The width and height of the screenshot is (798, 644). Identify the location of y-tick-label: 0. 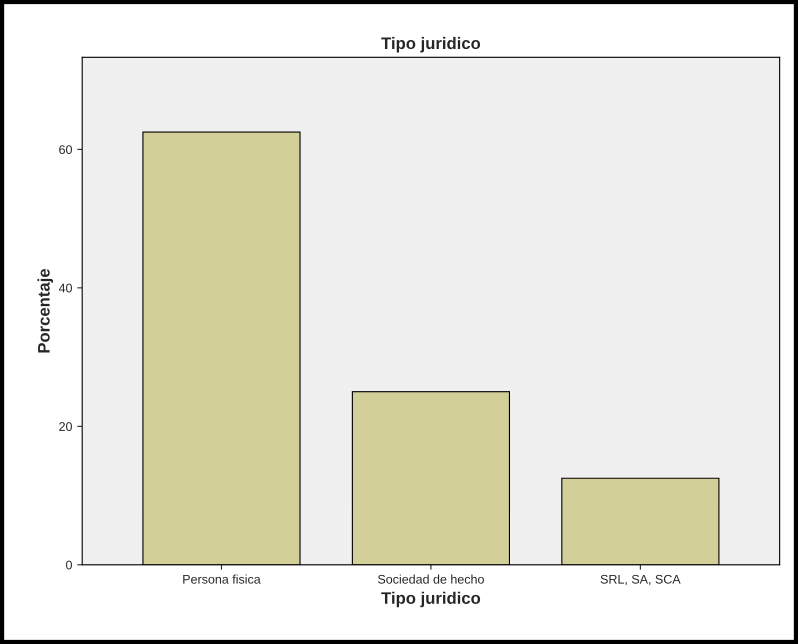
(69, 565).